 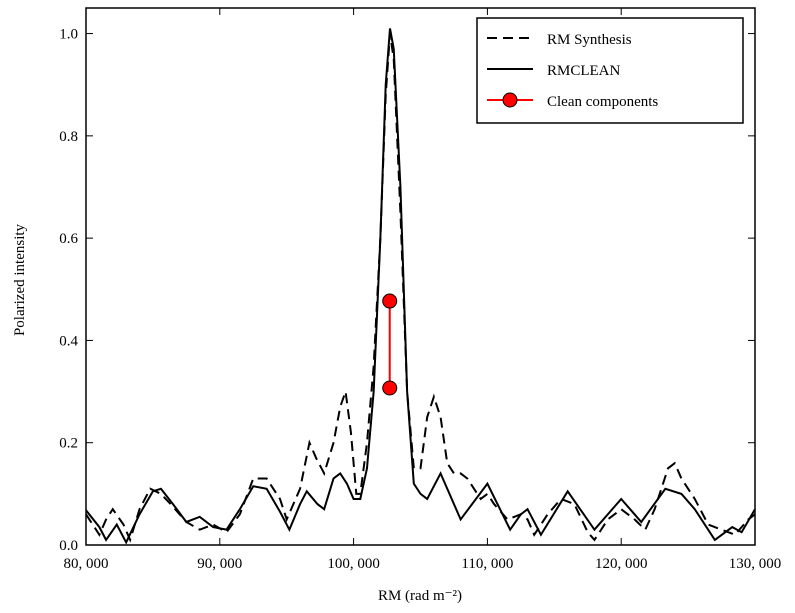 What do you see at coordinates (20, 279) in the screenshot?
I see `y-axis-label: Polarized intensity` at bounding box center [20, 279].